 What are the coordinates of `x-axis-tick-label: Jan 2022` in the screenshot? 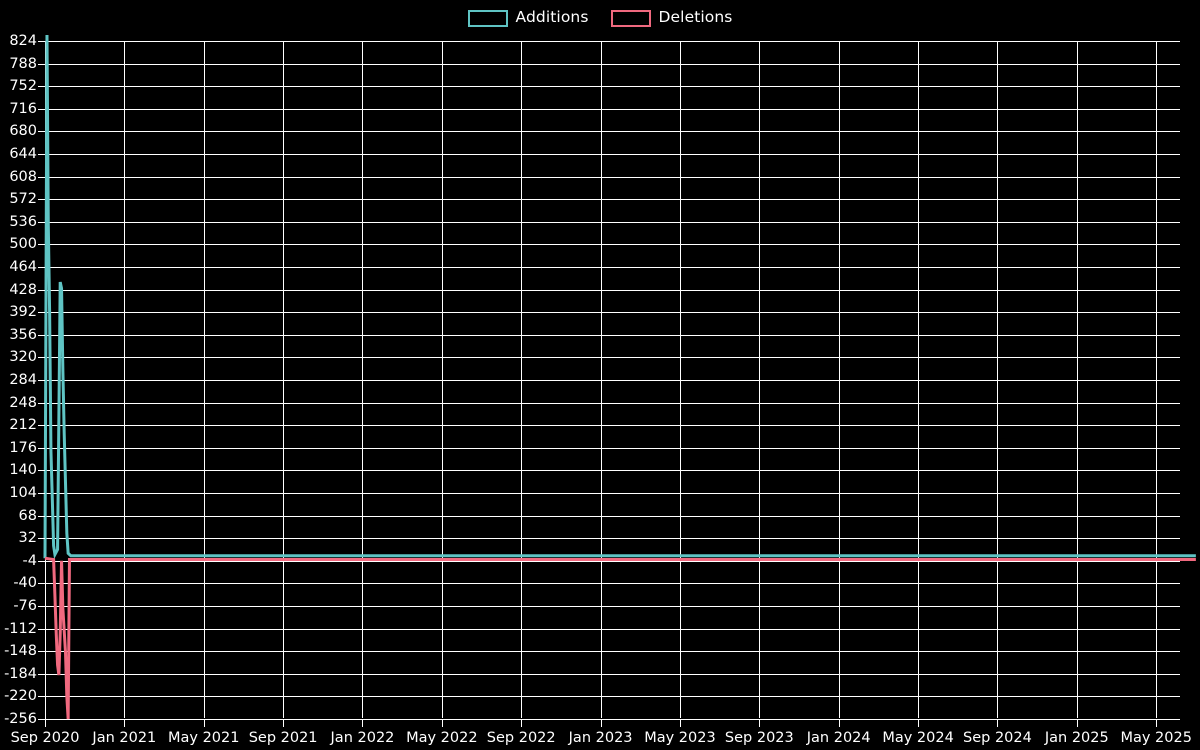 It's located at (362, 738).